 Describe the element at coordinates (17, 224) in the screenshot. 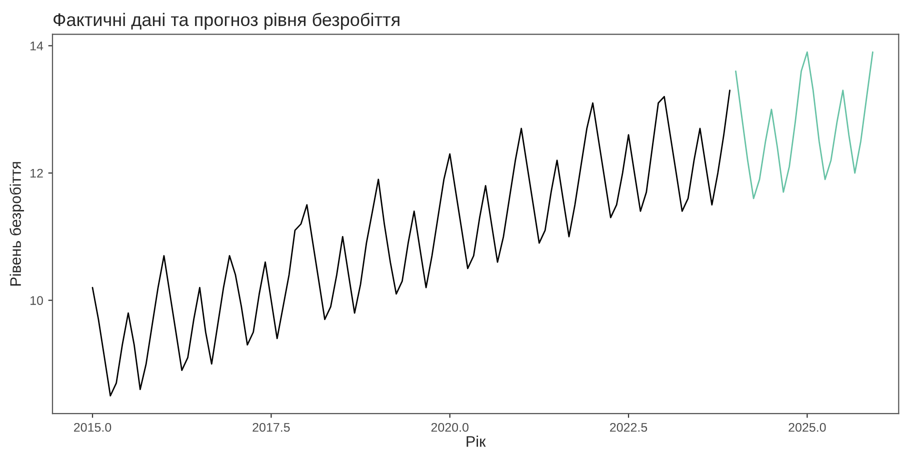

I see `y-axis-title: Рівень безробіття` at that location.